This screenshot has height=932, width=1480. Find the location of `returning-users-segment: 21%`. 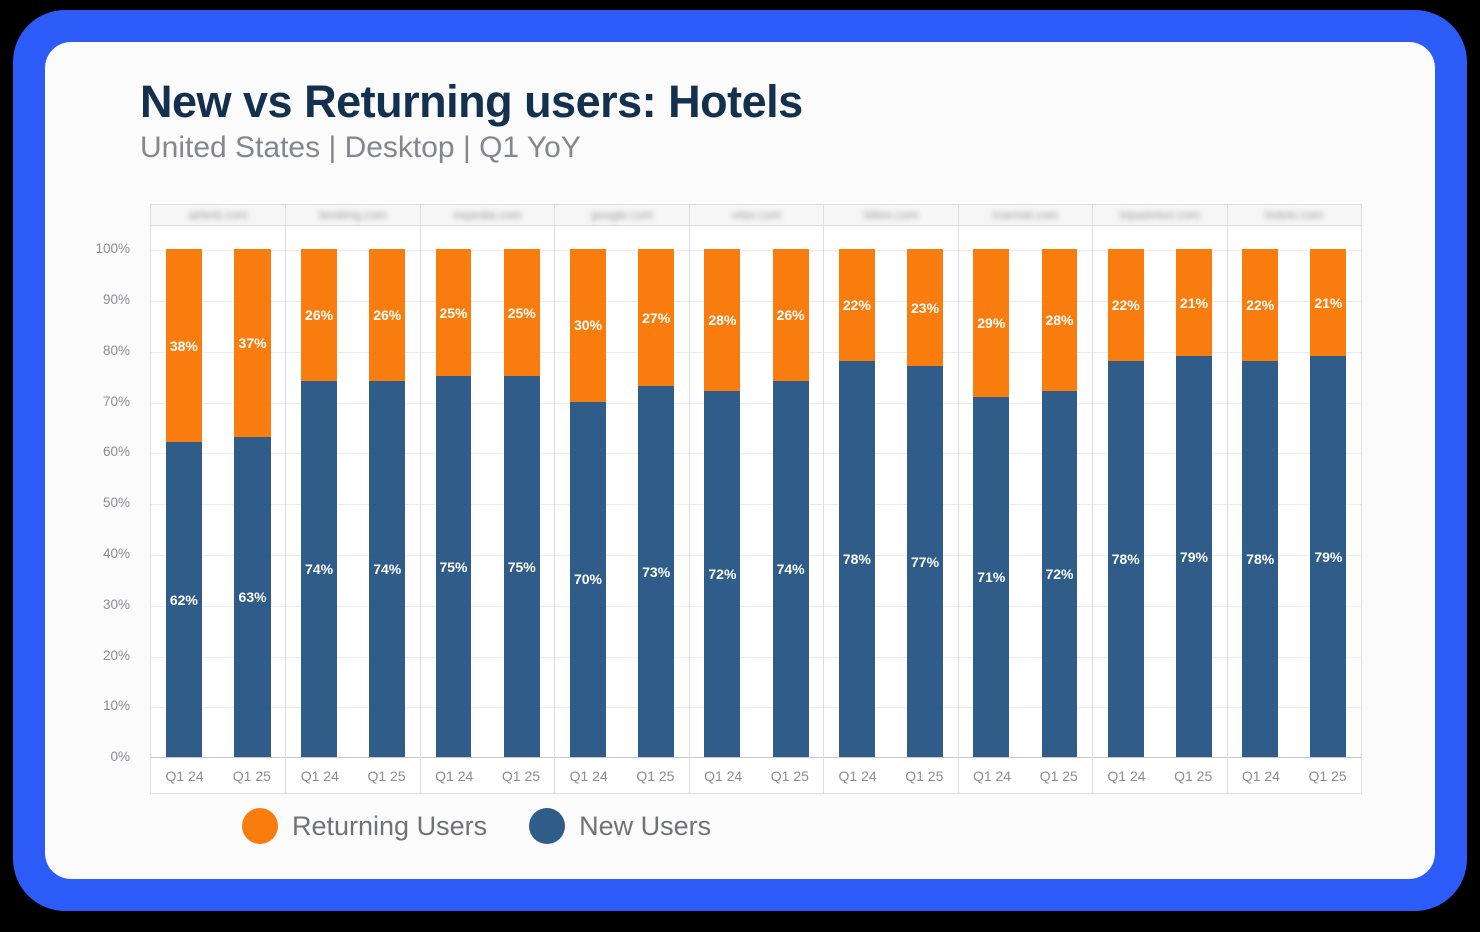

returning-users-segment: 21% is located at coordinates (1193, 302).